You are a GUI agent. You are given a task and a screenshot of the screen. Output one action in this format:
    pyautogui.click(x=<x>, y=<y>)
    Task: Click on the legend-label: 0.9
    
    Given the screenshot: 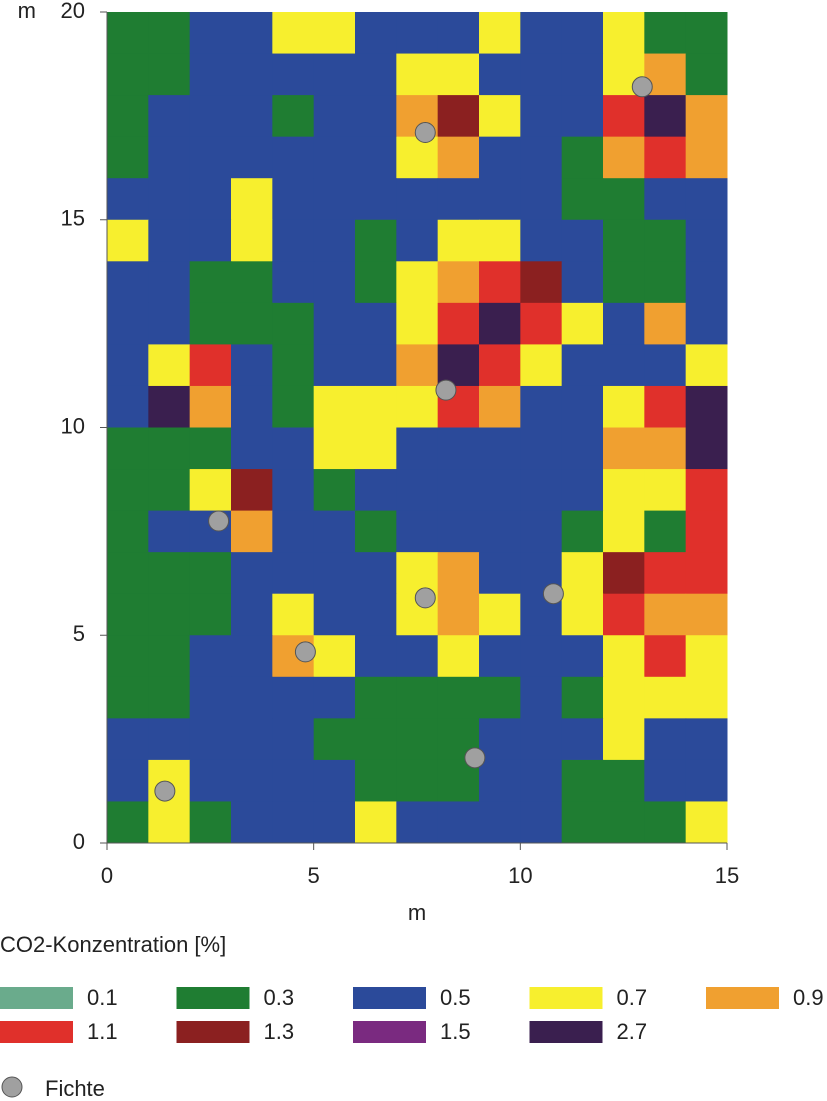 What is the action you would take?
    pyautogui.click(x=808, y=997)
    